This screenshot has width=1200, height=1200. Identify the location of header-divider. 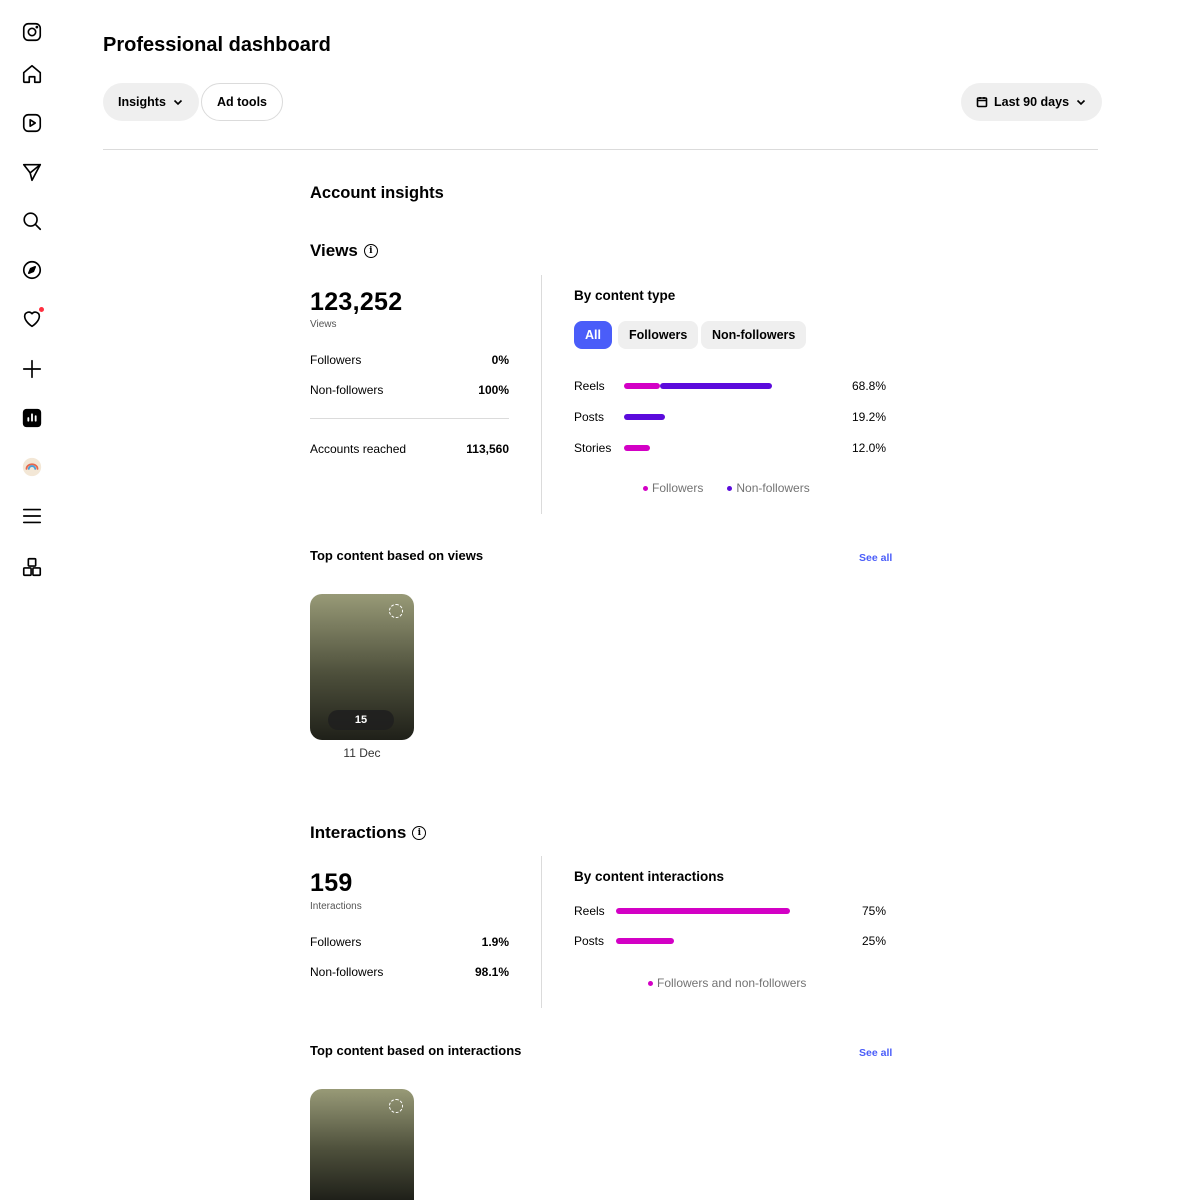
(600, 149).